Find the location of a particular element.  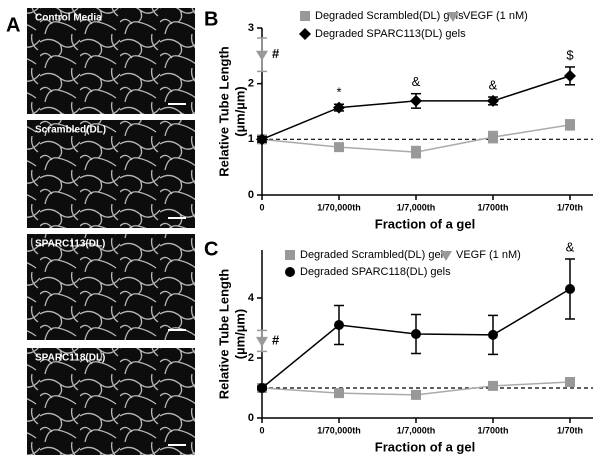

panel-label: B is located at coordinates (211, 19).